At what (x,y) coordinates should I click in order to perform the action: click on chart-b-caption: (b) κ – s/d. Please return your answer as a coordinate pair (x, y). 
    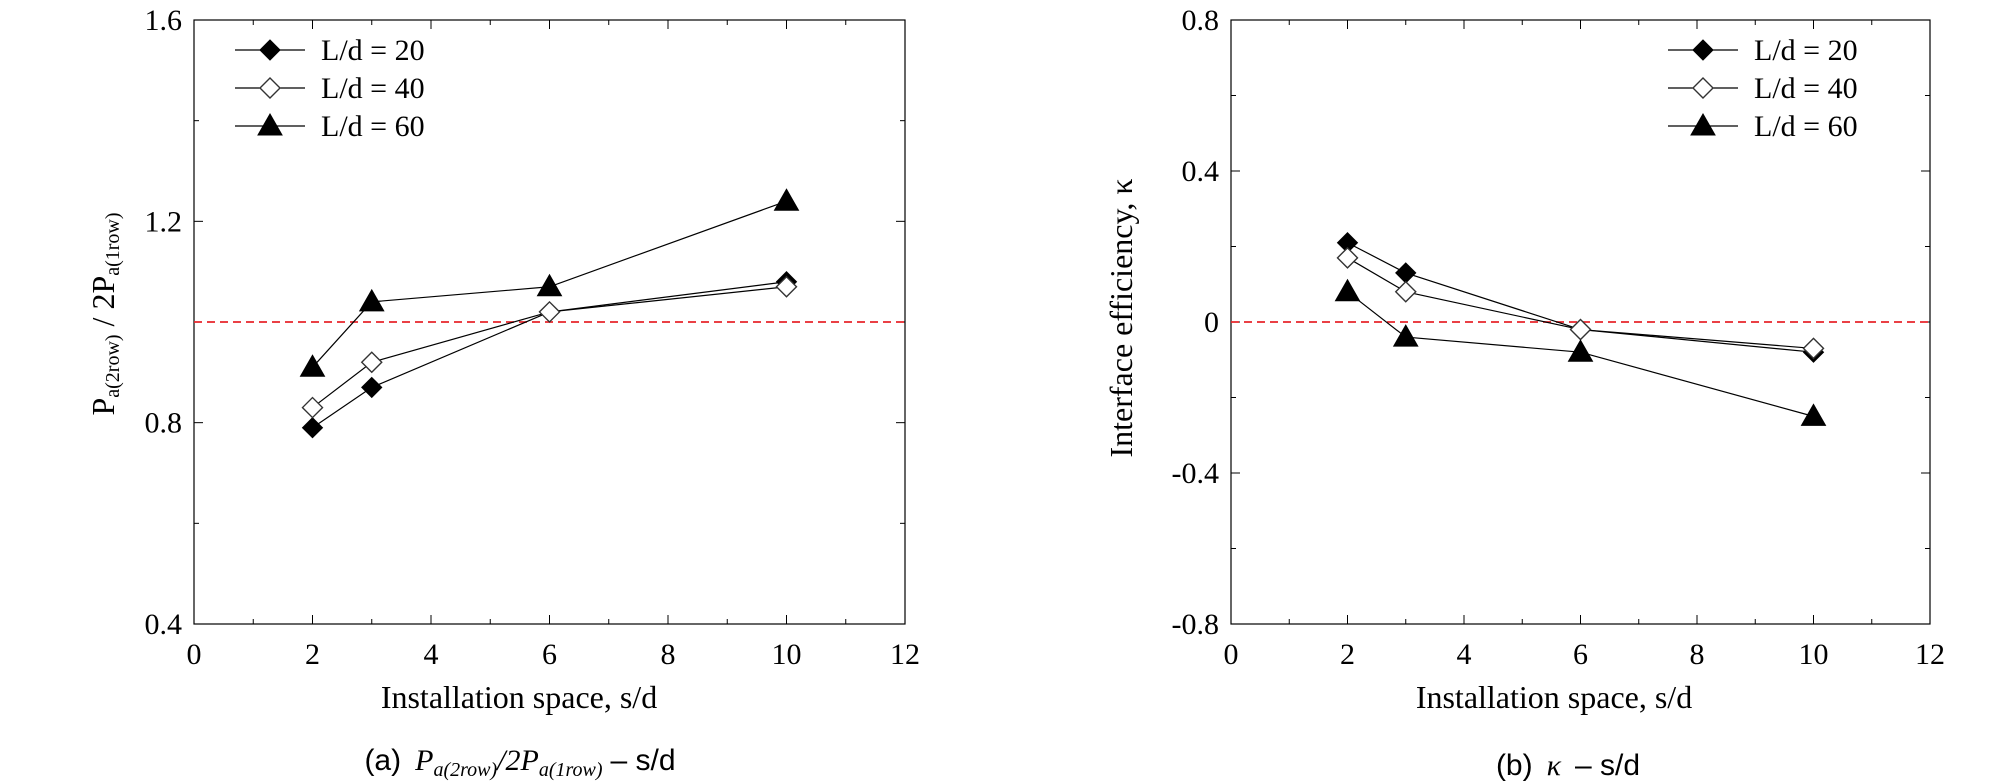
    Looking at the image, I should click on (1568, 765).